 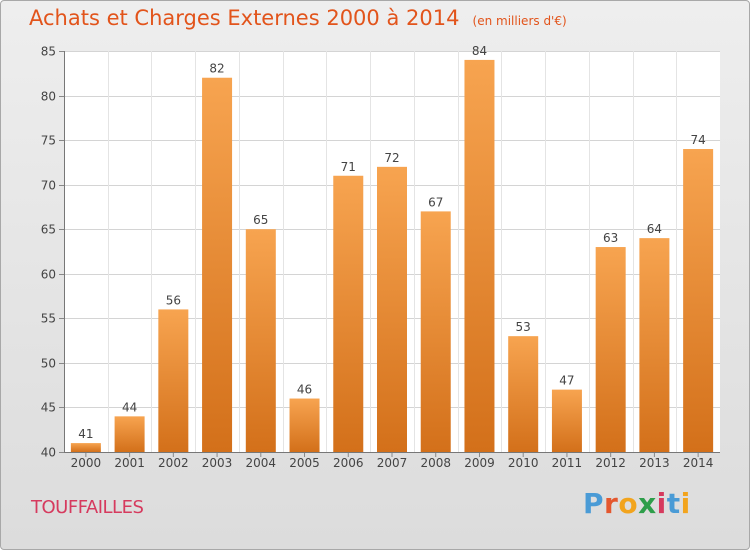 I want to click on x-tick-label: 2009, so click(x=479, y=463).